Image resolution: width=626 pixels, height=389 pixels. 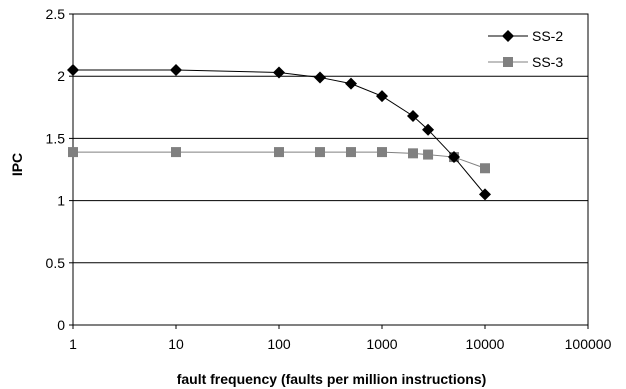 What do you see at coordinates (61, 76) in the screenshot?
I see `y-tick-label: 2` at bounding box center [61, 76].